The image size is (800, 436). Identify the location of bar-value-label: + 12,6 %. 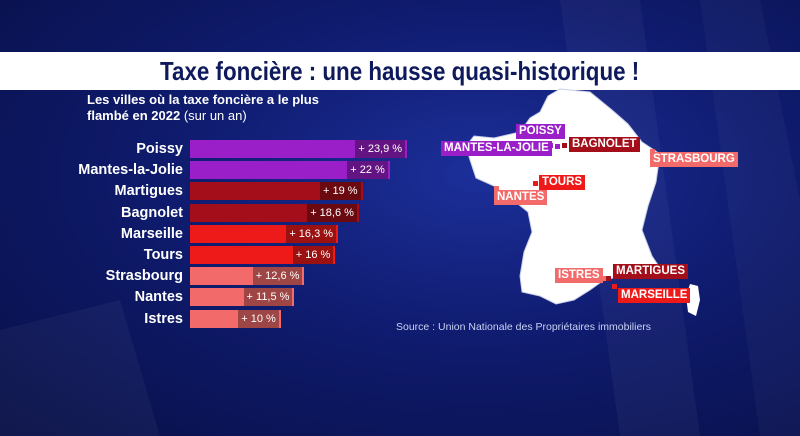
(277, 276).